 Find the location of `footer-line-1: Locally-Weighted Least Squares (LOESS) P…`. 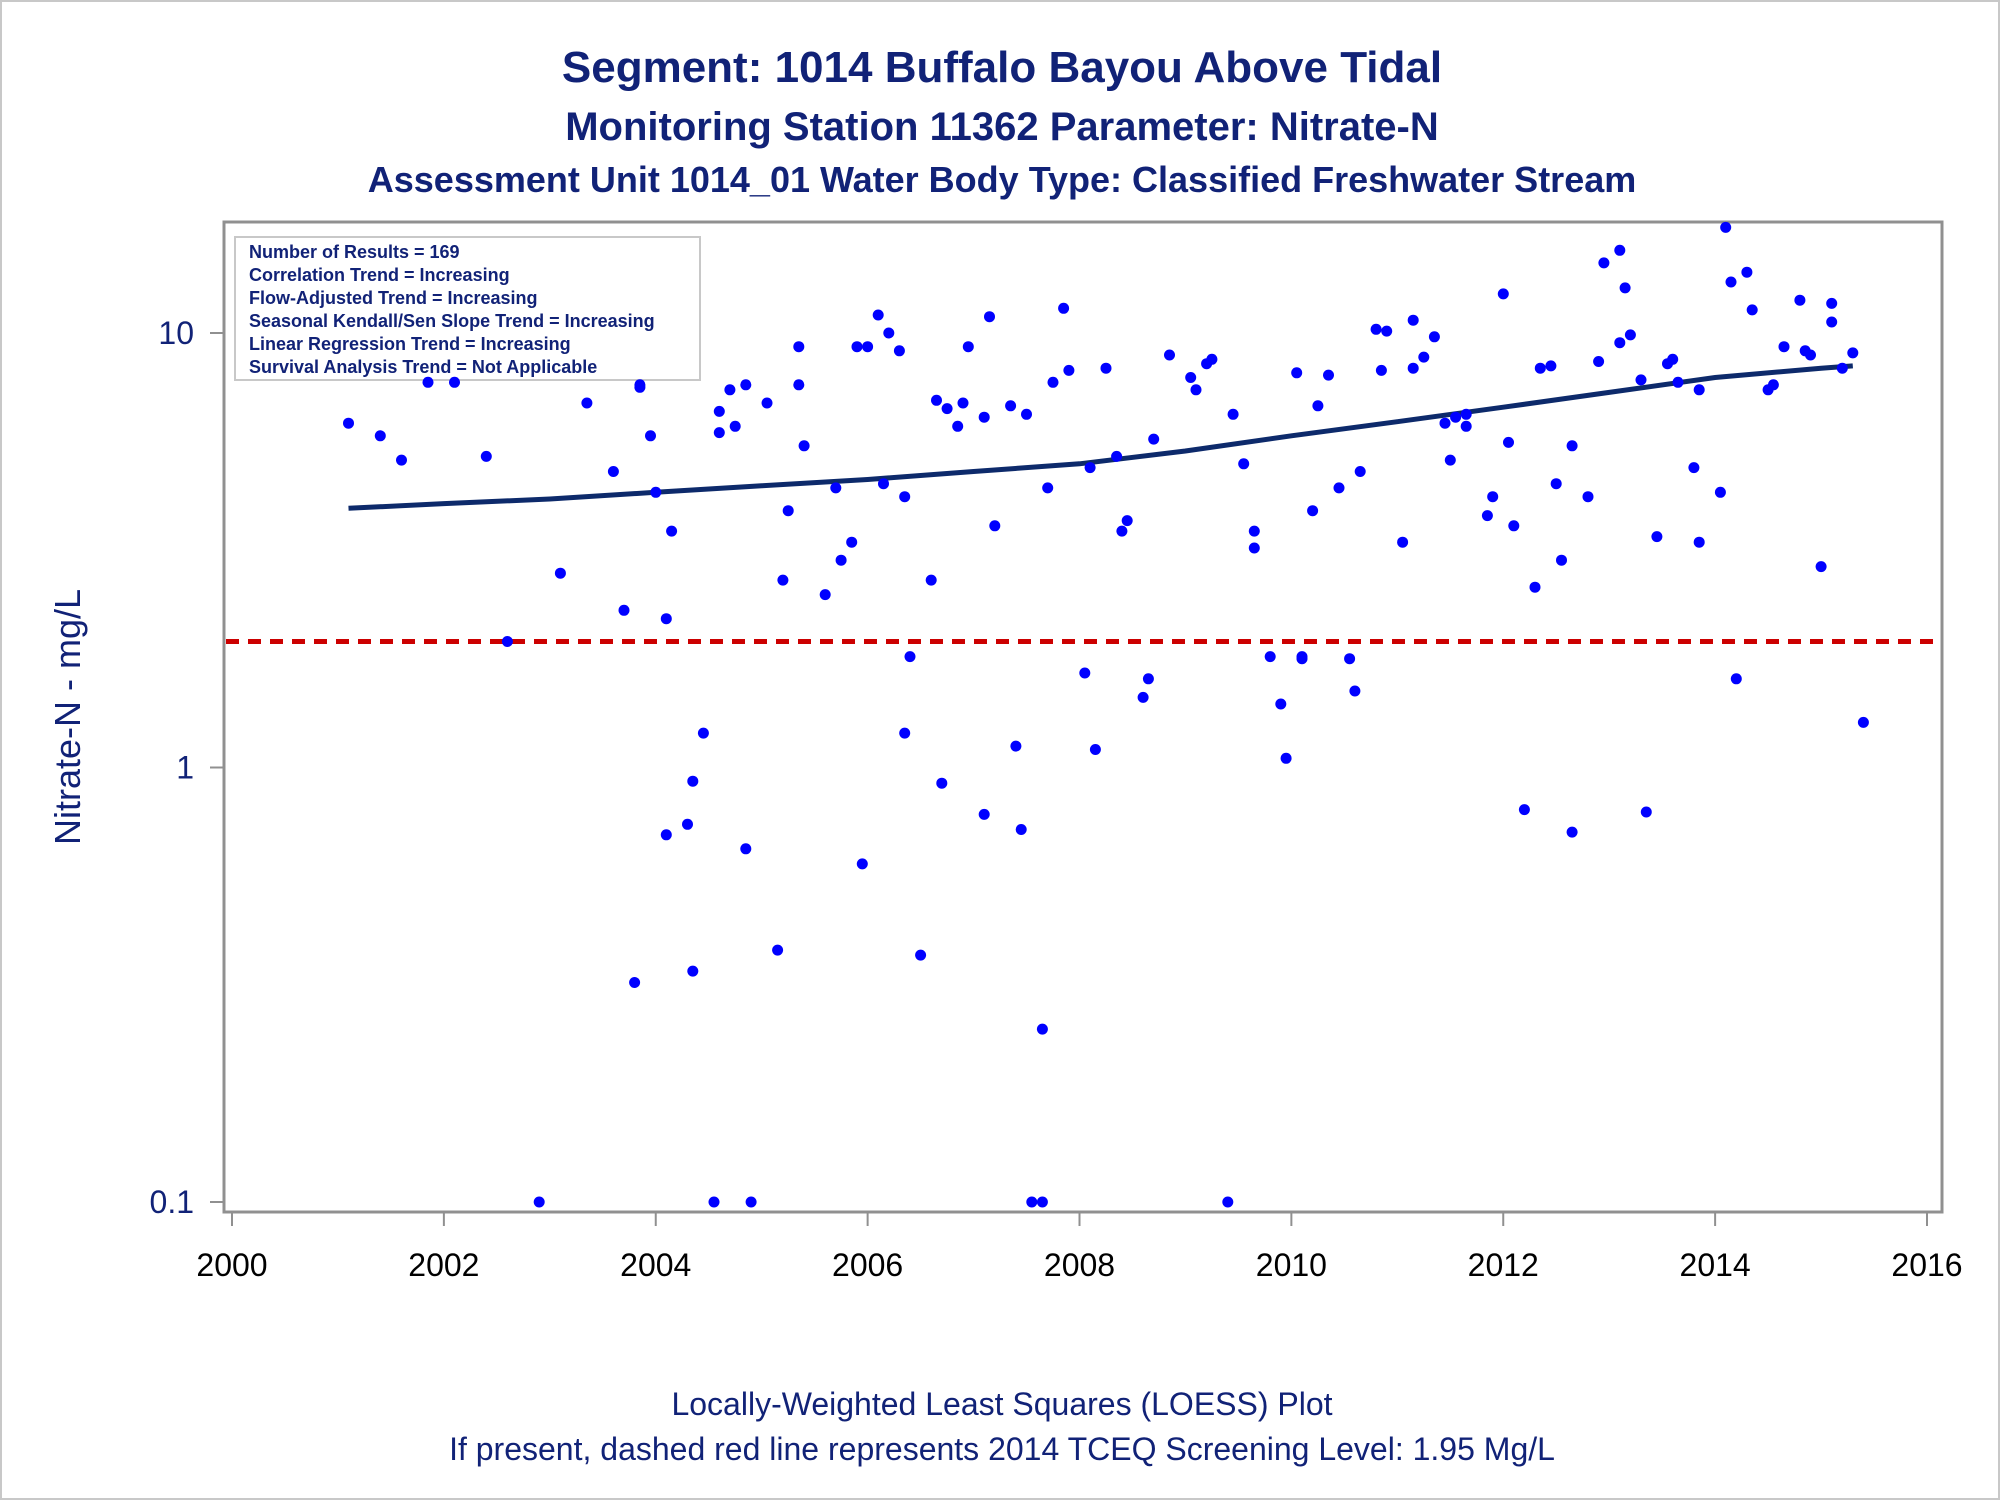

footer-line-1: Locally-Weighted Least Squares (LOESS) P… is located at coordinates (1001, 1404).